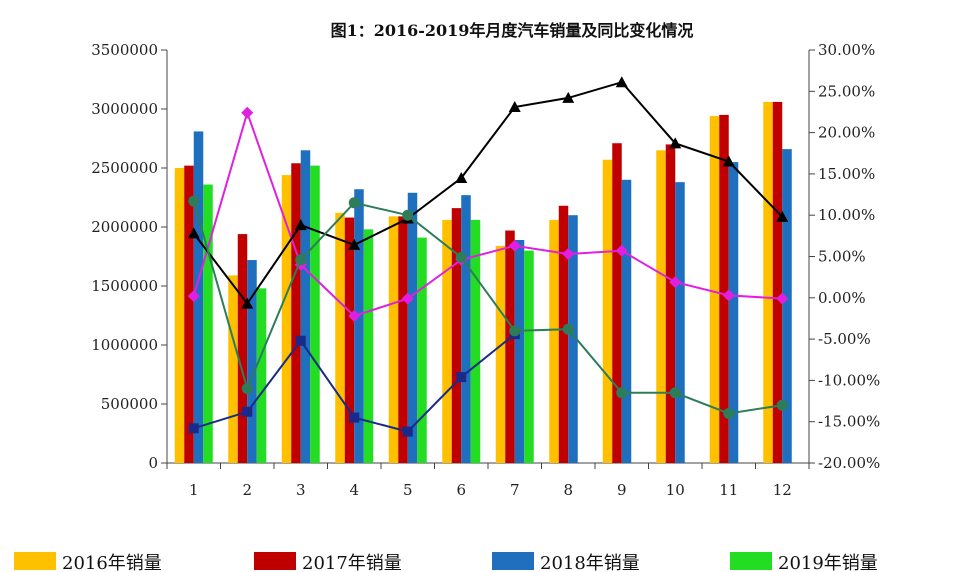 Image resolution: width=960 pixels, height=572 pixels. Describe the element at coordinates (124, 109) in the screenshot. I see `left-tick-label: 3000000` at that location.